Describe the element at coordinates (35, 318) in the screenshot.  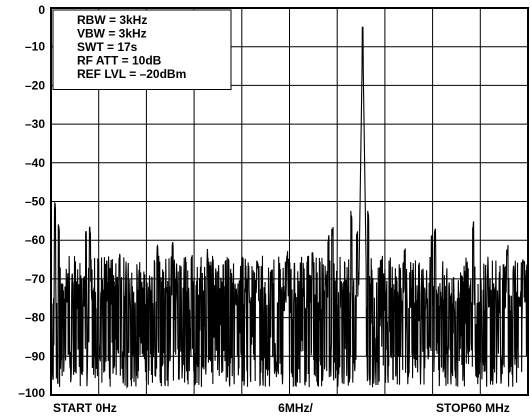
I see `y-tick-label: –80` at that location.